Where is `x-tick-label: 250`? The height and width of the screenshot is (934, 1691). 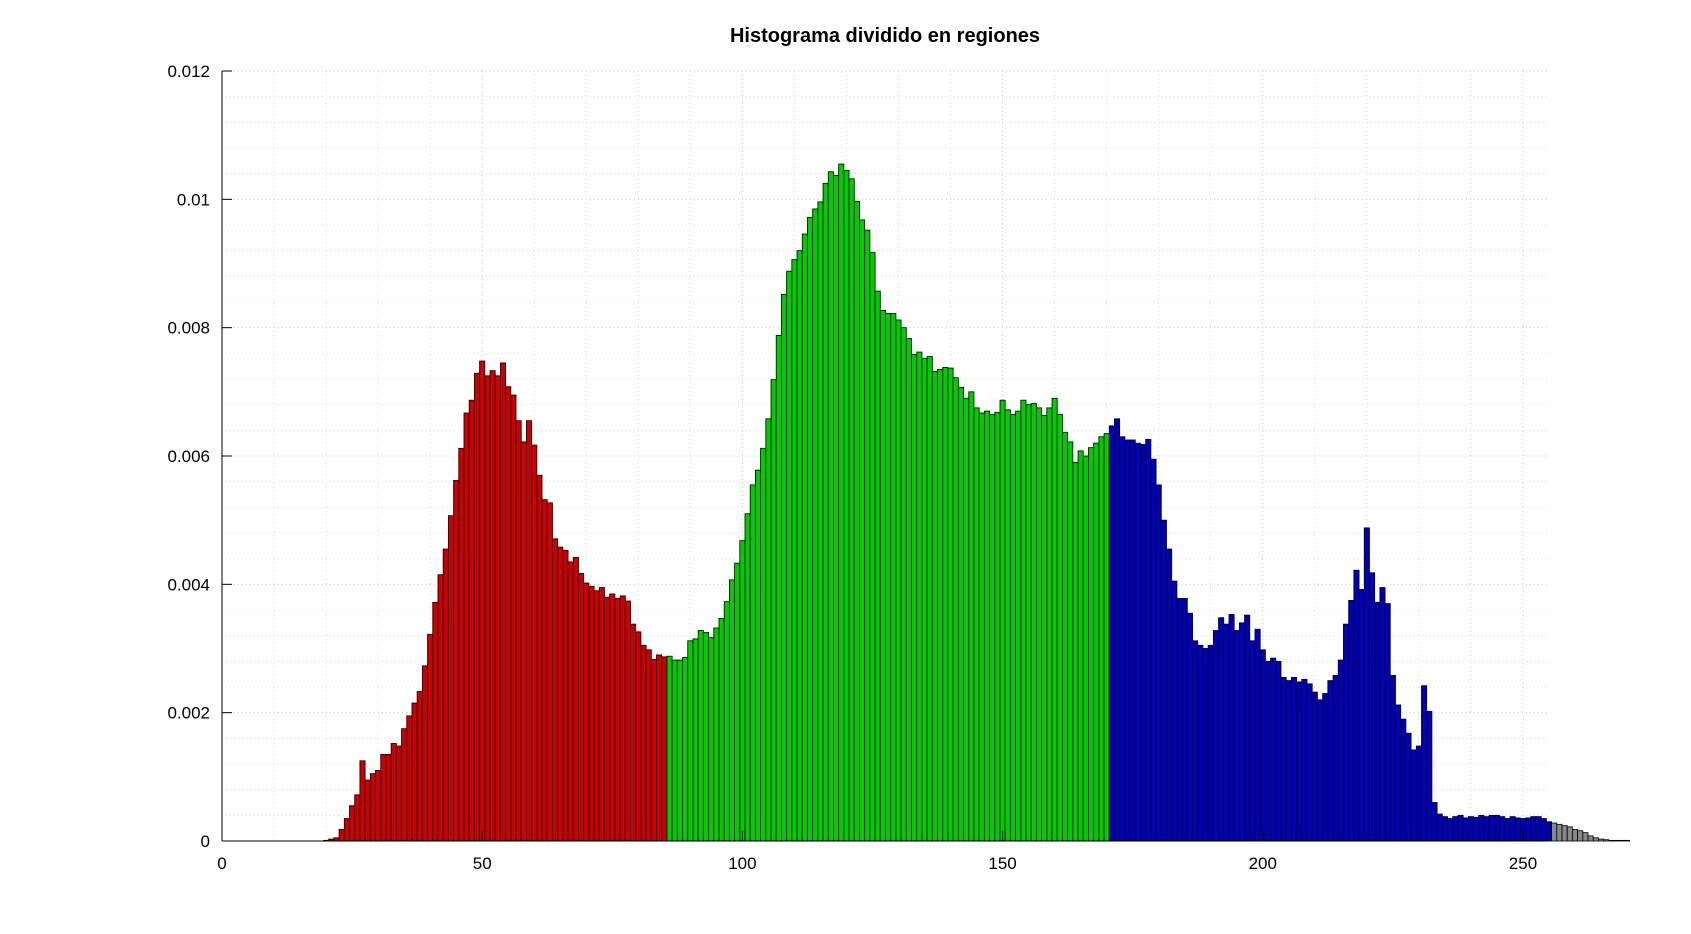
x-tick-label: 250 is located at coordinates (1523, 863).